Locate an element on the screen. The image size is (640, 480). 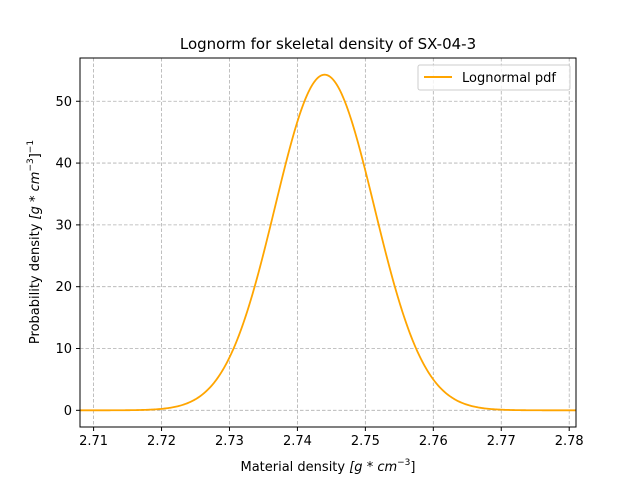
y-tick-label: 40 is located at coordinates (63, 164).